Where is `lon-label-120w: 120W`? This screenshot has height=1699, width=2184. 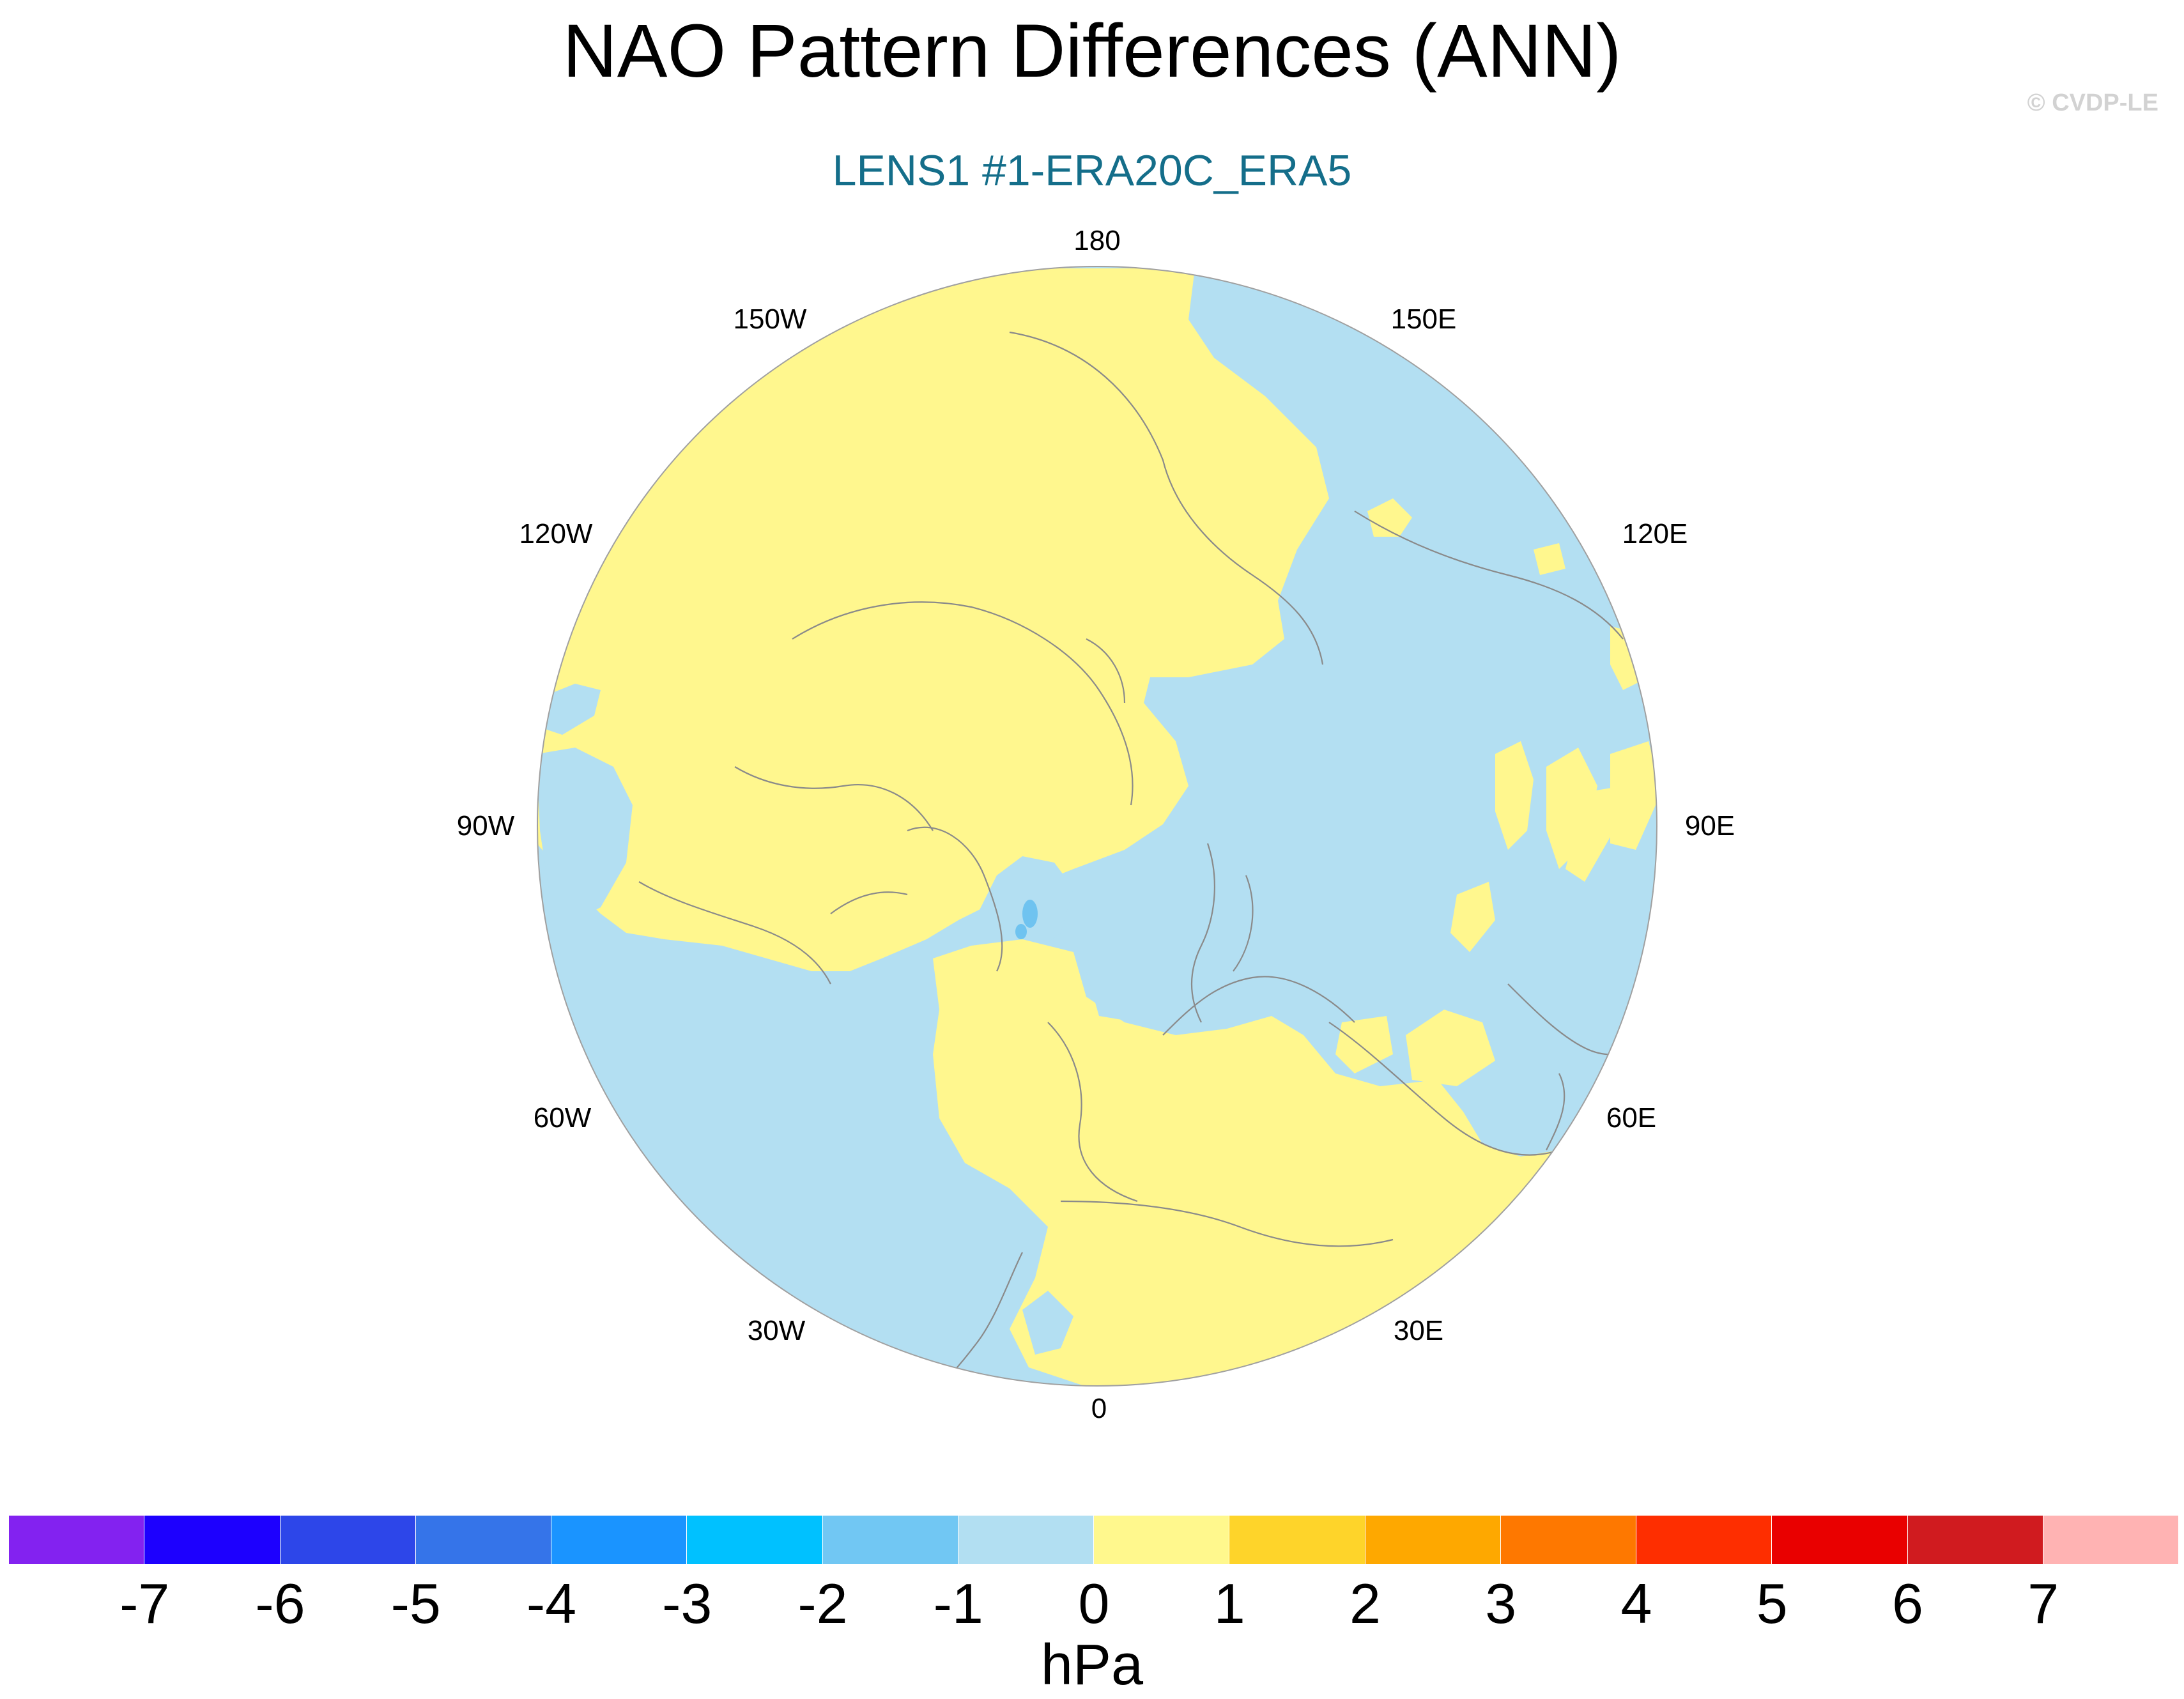 lon-label-120w: 120W is located at coordinates (556, 534).